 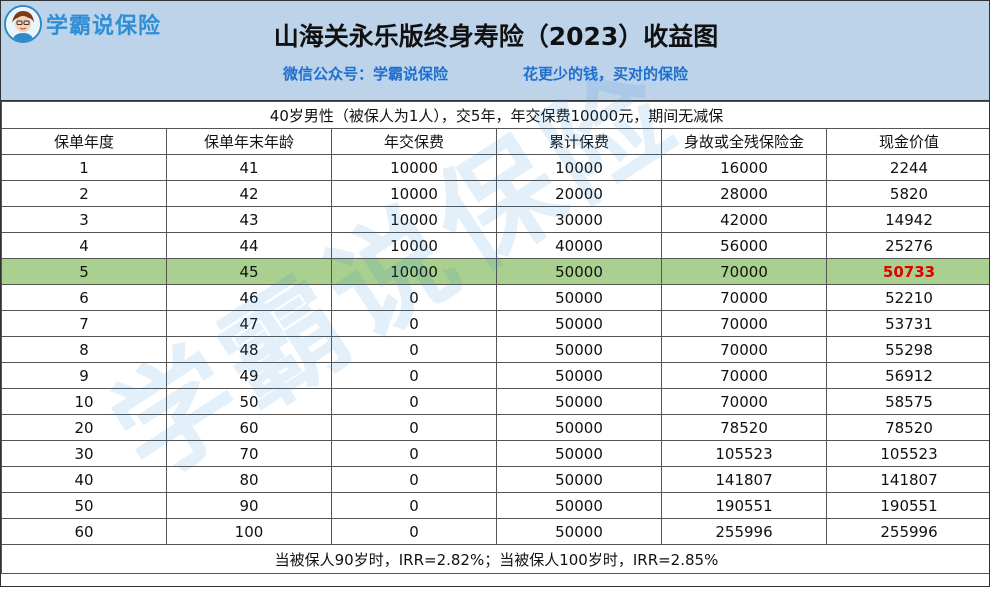 What do you see at coordinates (495, 219) in the screenshot?
I see `table-row: 3 43 10000 30000 42000 14942` at bounding box center [495, 219].